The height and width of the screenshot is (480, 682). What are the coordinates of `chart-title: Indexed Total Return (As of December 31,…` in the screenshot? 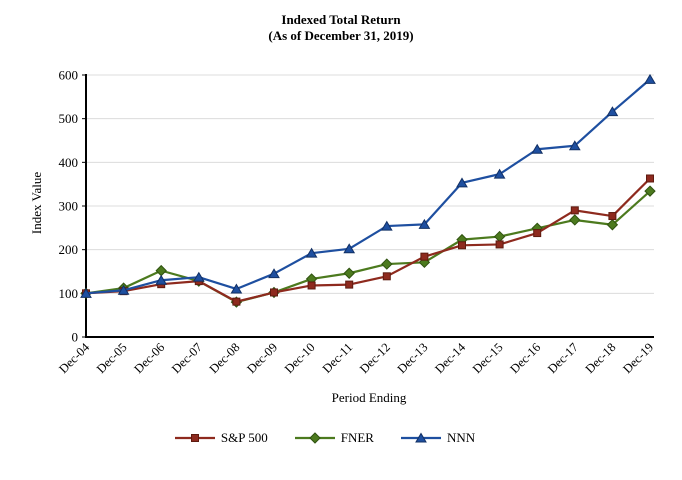 It's located at (341, 28).